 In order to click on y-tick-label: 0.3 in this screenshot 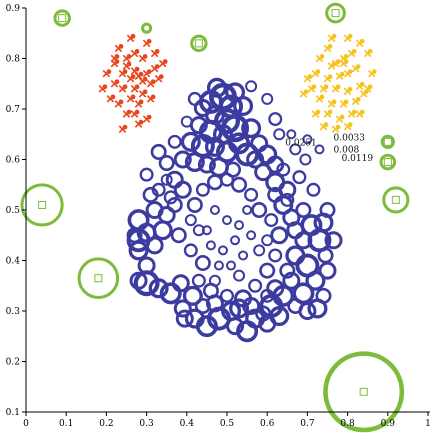, I will do `click(13, 312)`.